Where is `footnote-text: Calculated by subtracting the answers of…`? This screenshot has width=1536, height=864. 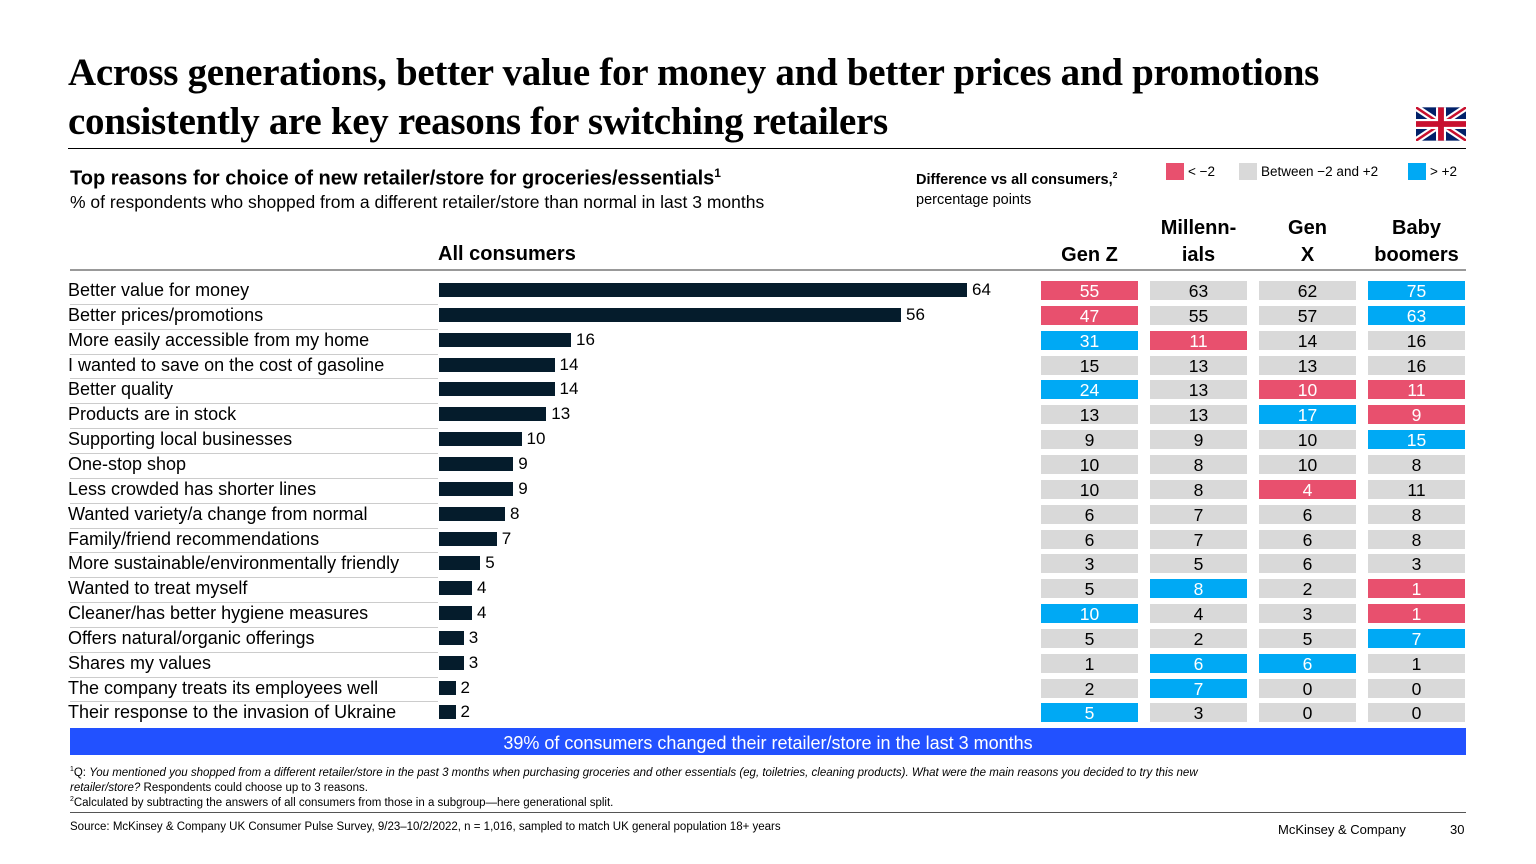 footnote-text: Calculated by subtracting the answers of… is located at coordinates (343, 802).